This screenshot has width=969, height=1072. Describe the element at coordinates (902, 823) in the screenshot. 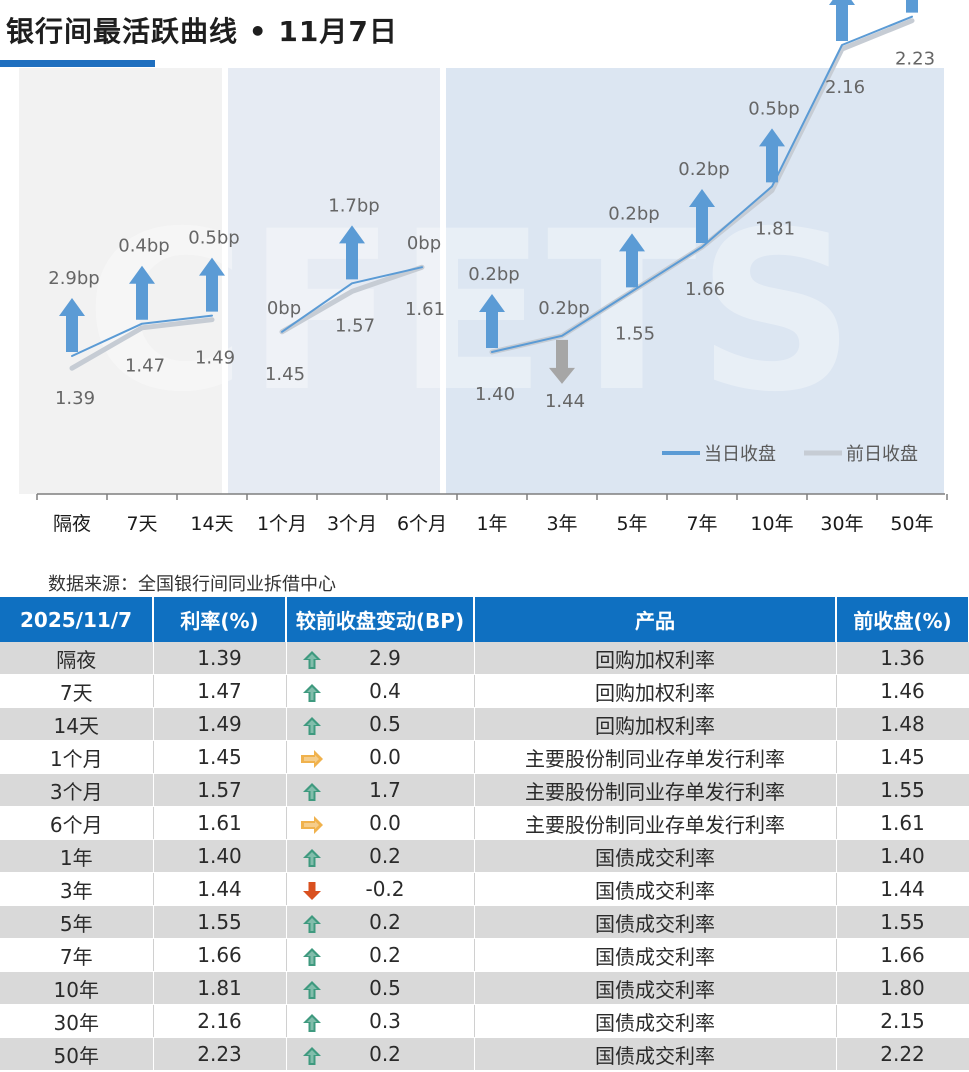

I see `prev-close-cell: 1.61` at that location.